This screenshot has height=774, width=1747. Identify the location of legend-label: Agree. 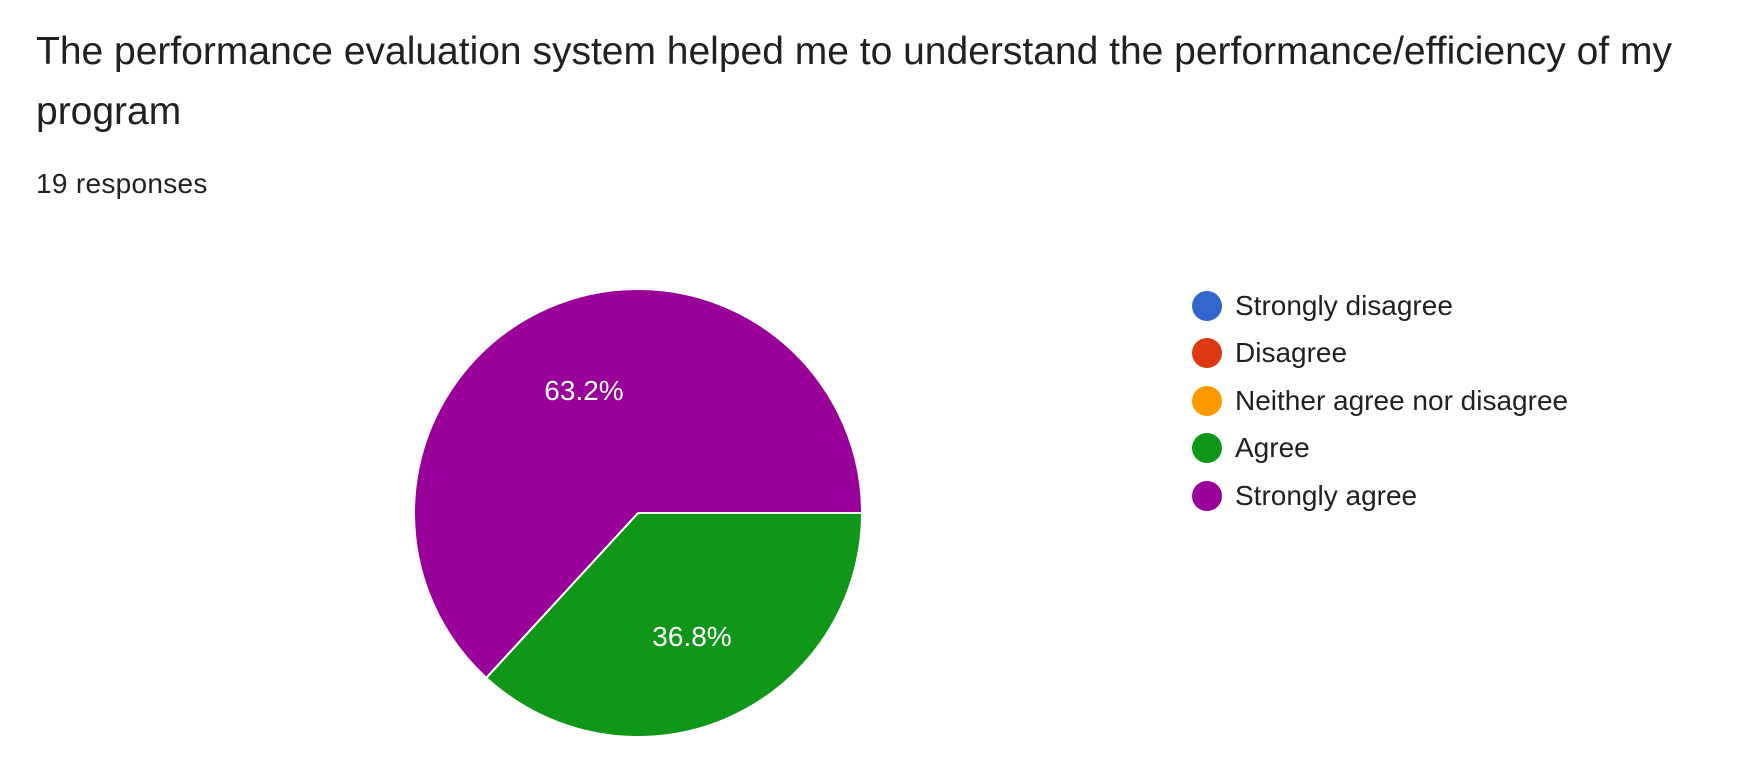
(1272, 448).